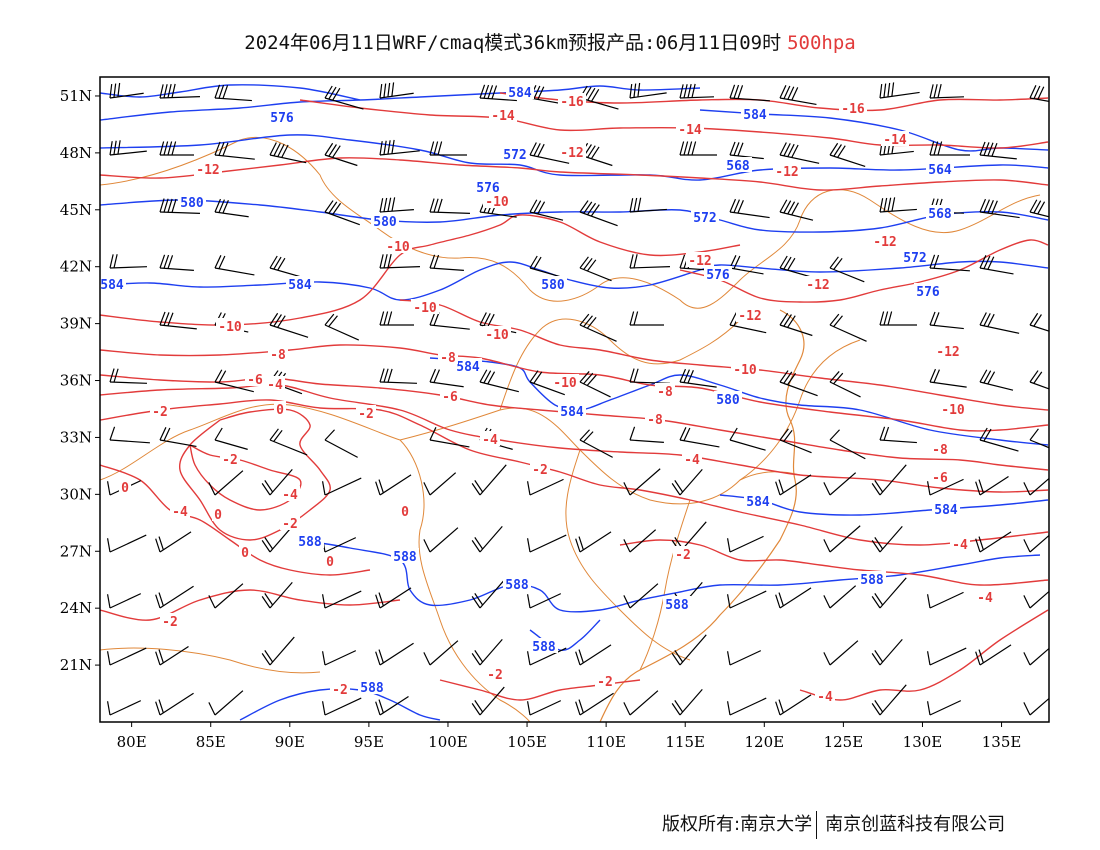 The height and width of the screenshot is (850, 1100). Describe the element at coordinates (940, 170) in the screenshot. I see `height-label: 564` at that location.